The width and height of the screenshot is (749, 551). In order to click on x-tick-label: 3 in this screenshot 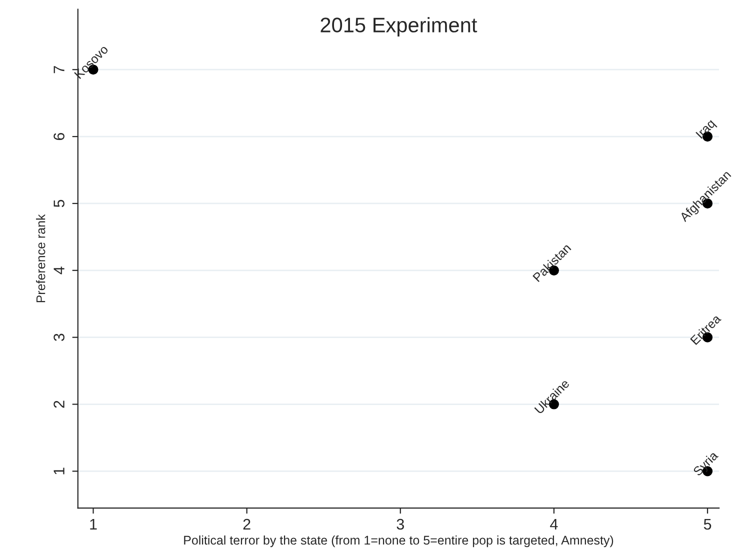, I will do `click(400, 524)`.